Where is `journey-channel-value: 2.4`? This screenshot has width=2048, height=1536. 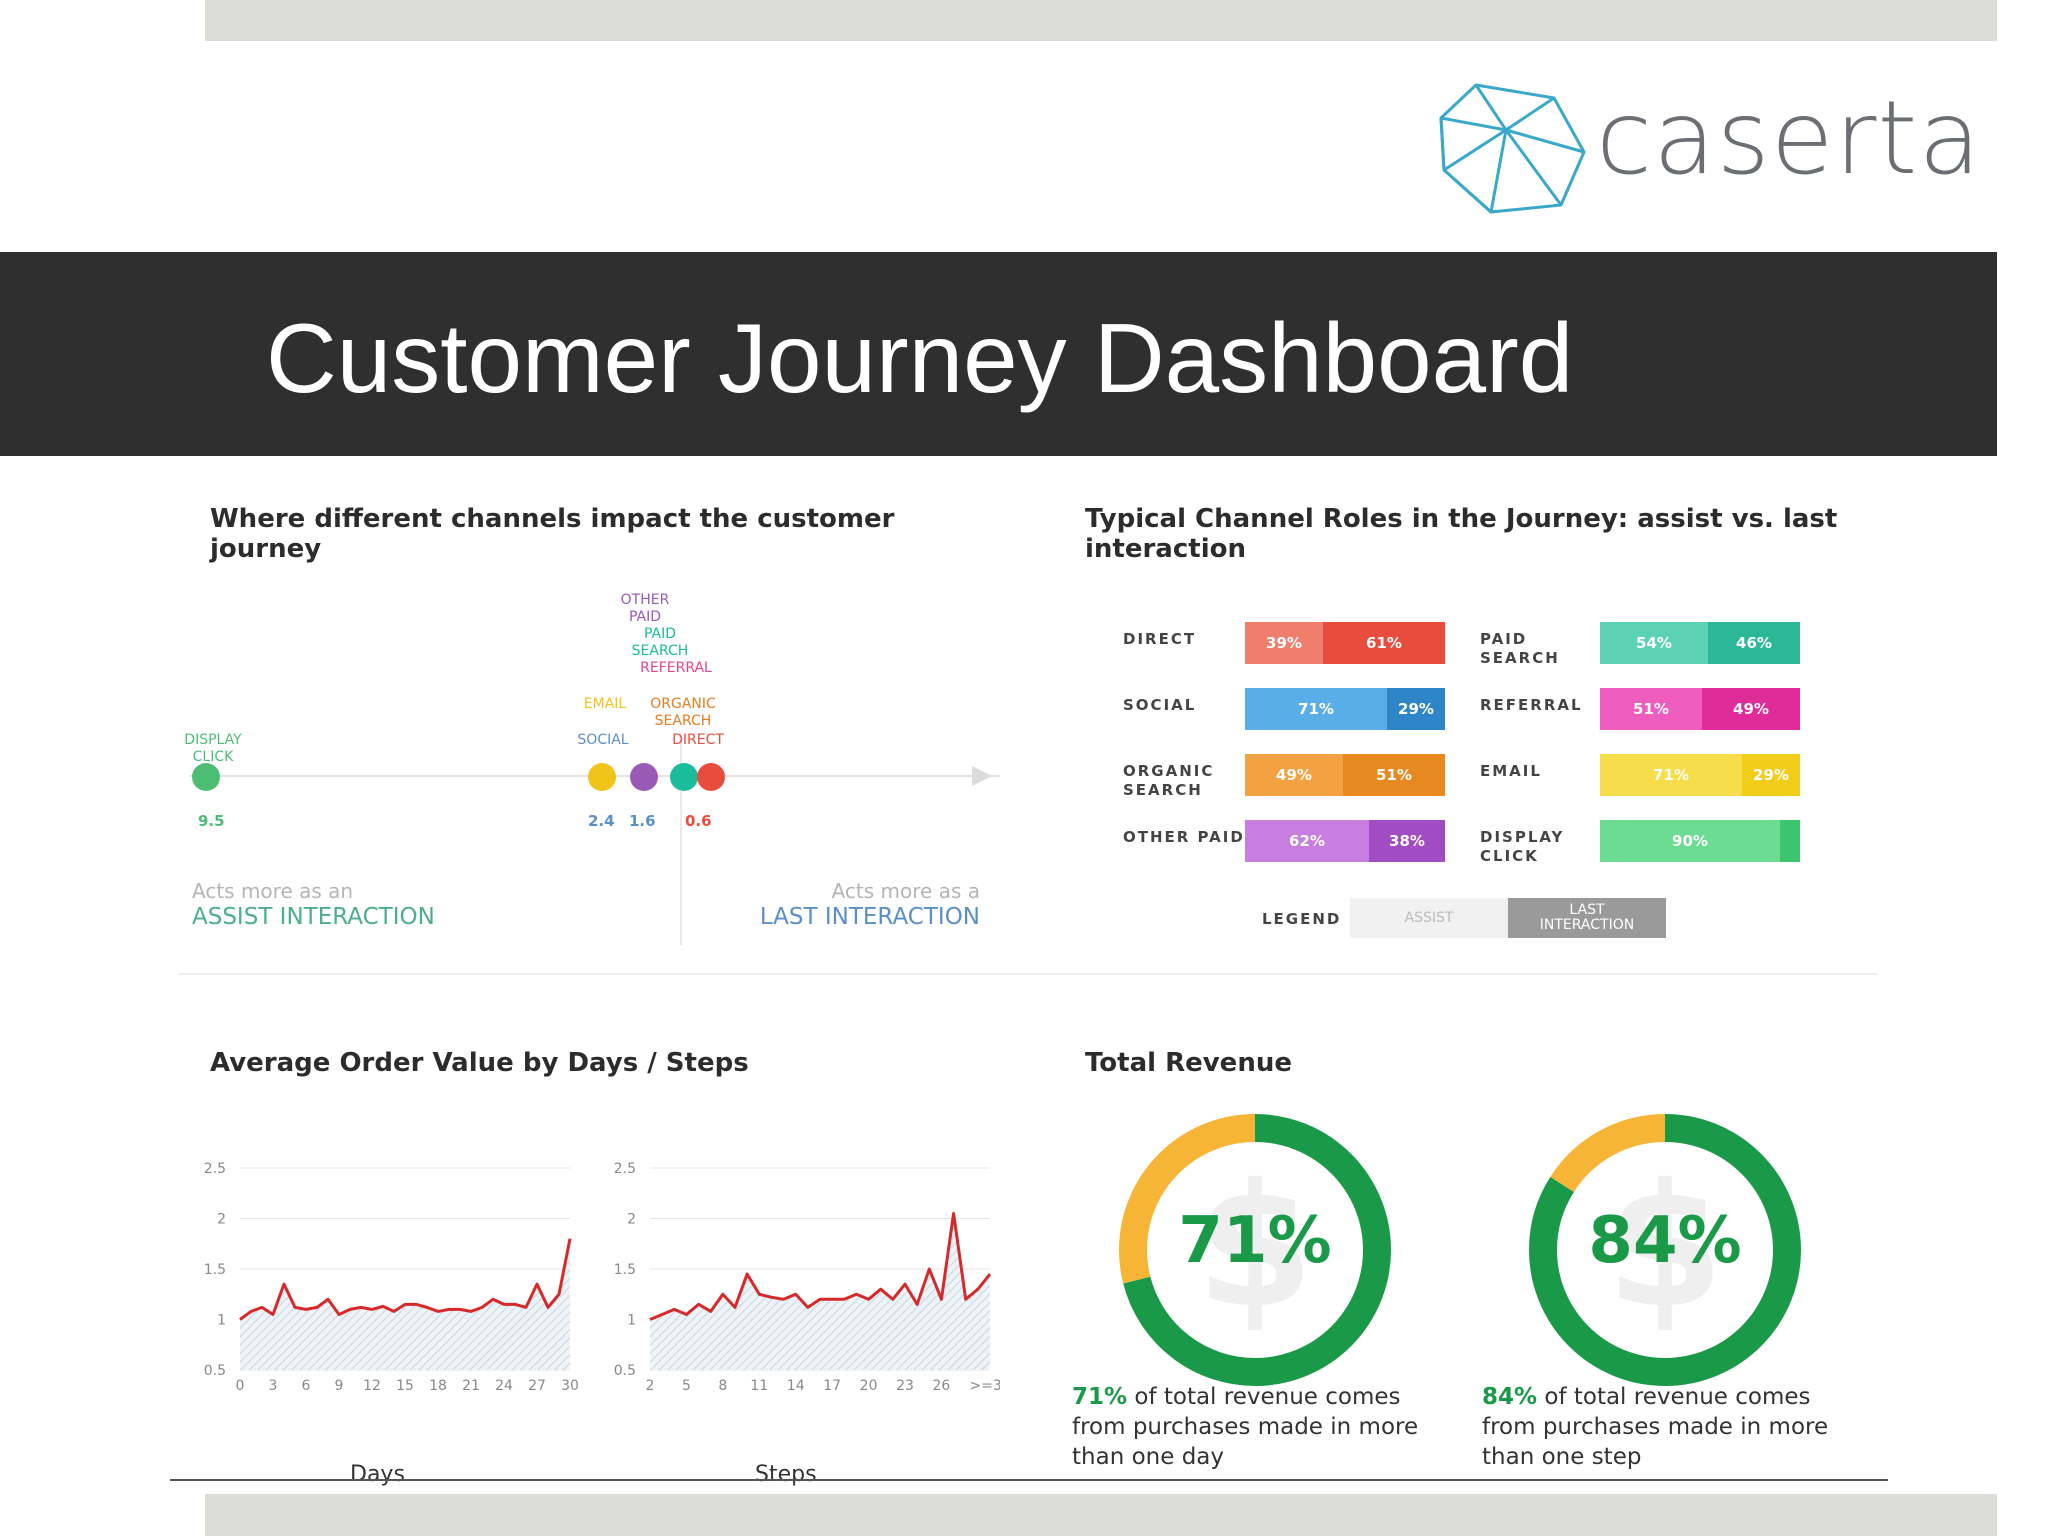 journey-channel-value: 2.4 is located at coordinates (601, 821).